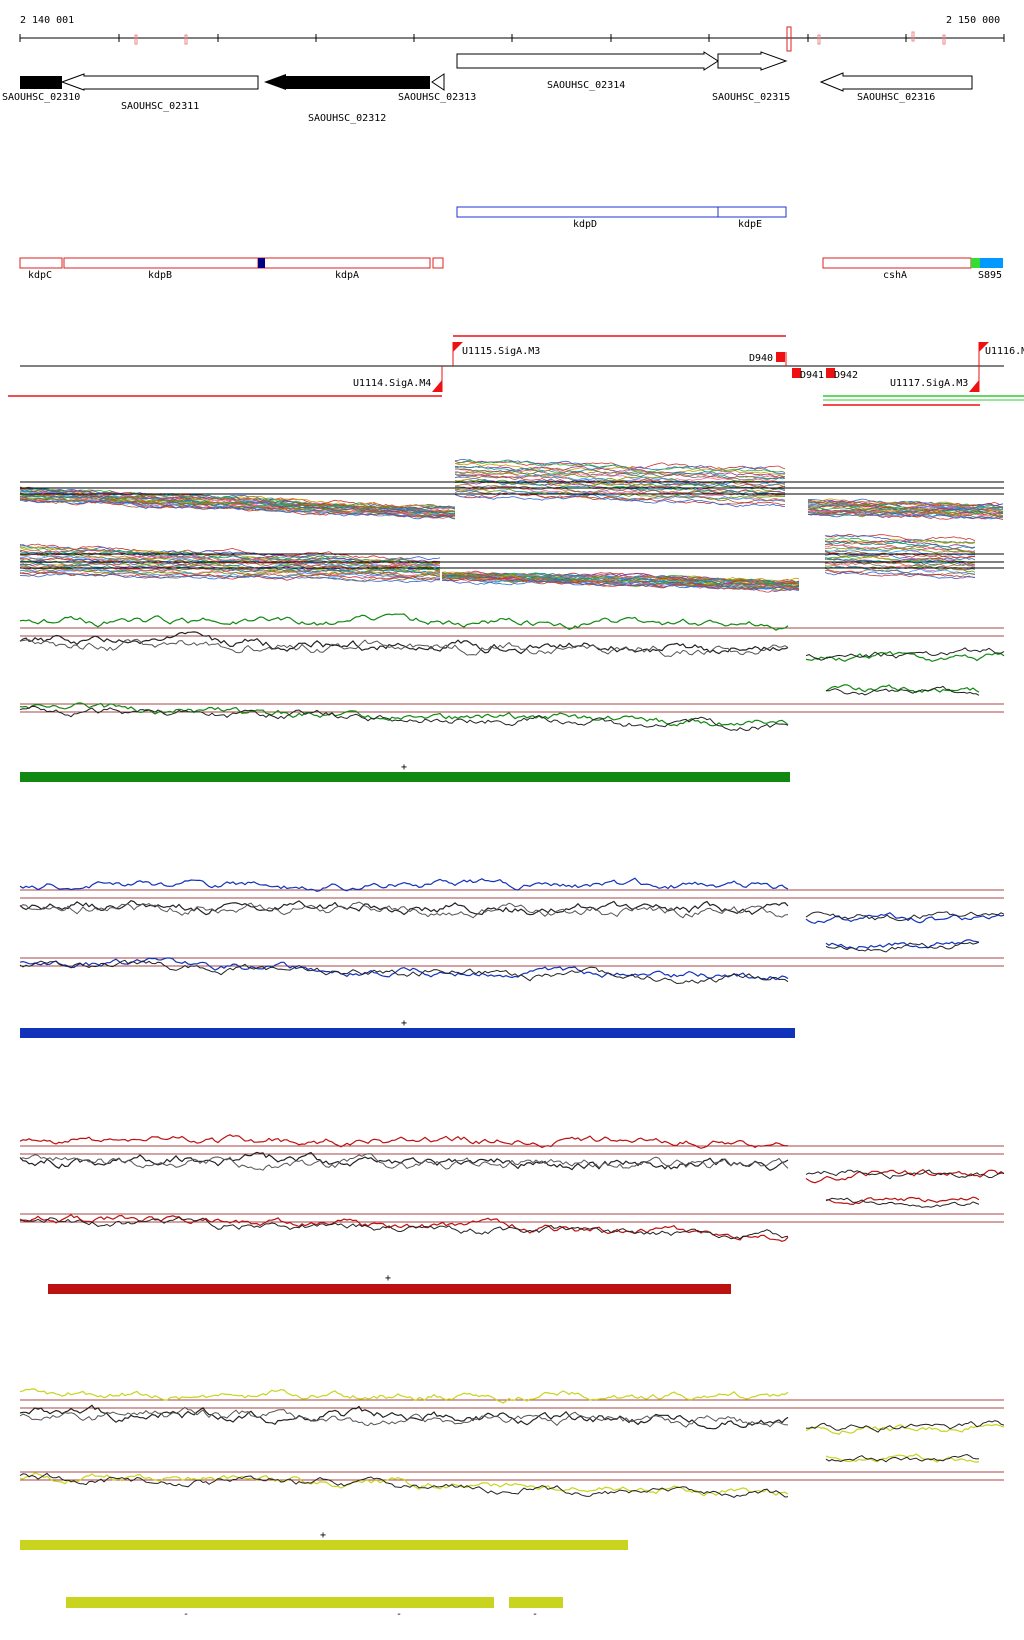 The height and width of the screenshot is (1640, 1024). Describe the element at coordinates (929, 383) in the screenshot. I see `svg-text: U1117.SigA.M3` at that location.